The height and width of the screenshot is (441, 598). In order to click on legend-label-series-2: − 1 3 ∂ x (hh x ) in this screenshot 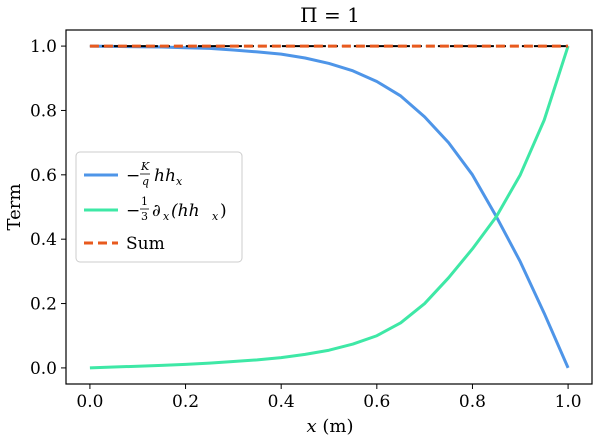, I will do `click(176, 209)`.